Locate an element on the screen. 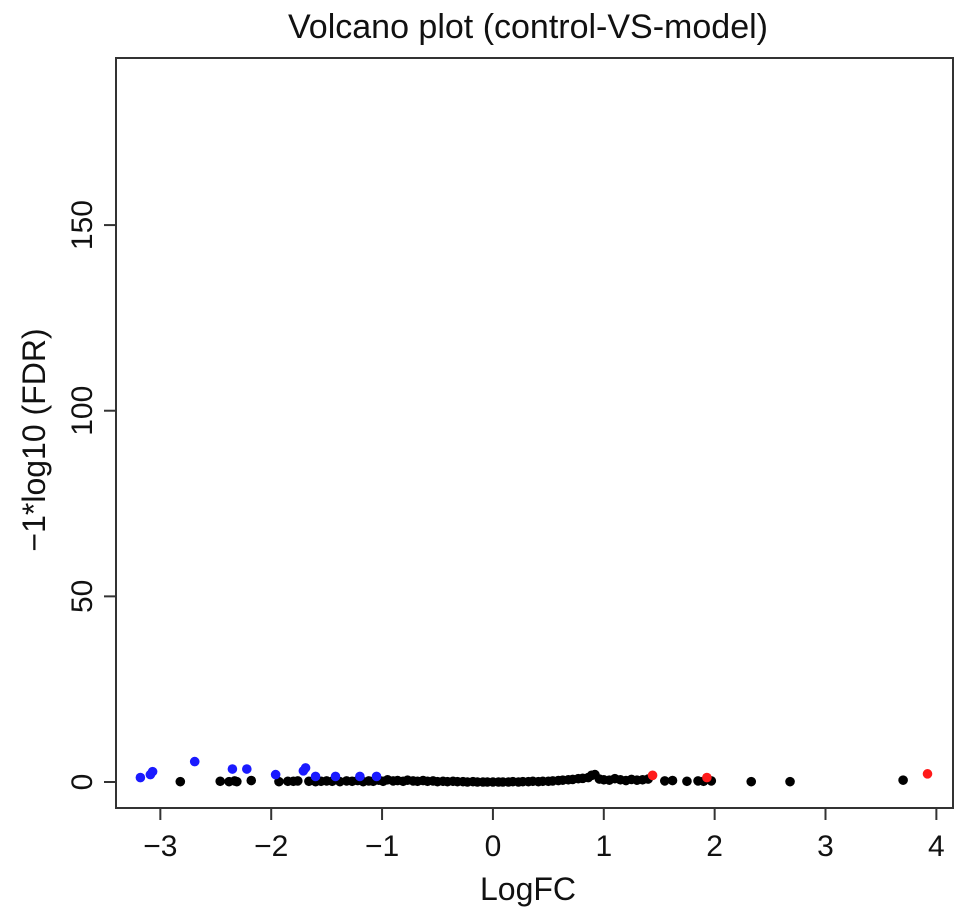  x-tick-label: 4 is located at coordinates (936, 846).